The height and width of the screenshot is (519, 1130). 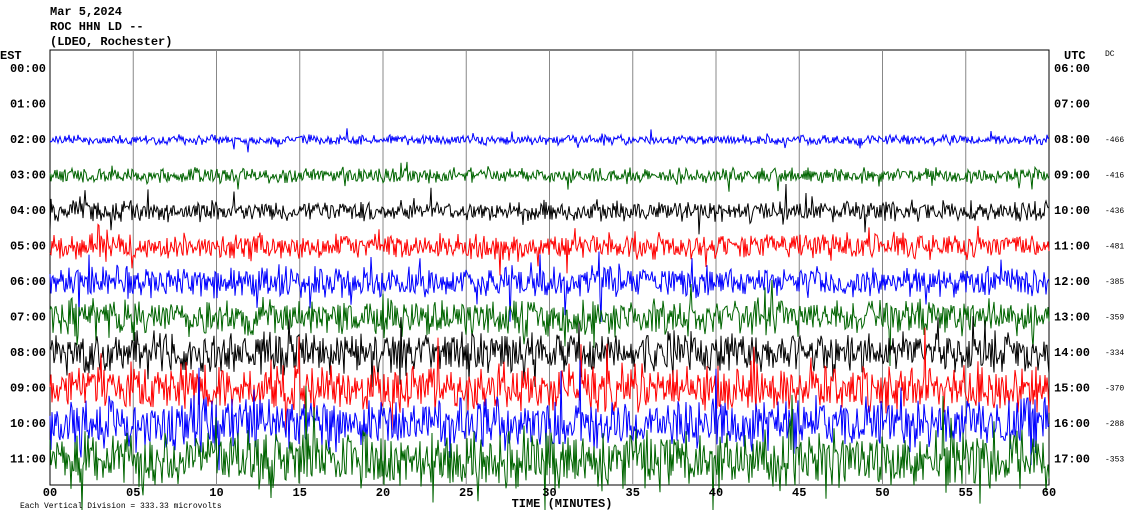 What do you see at coordinates (799, 493) in the screenshot?
I see `time-tick-label: 45` at bounding box center [799, 493].